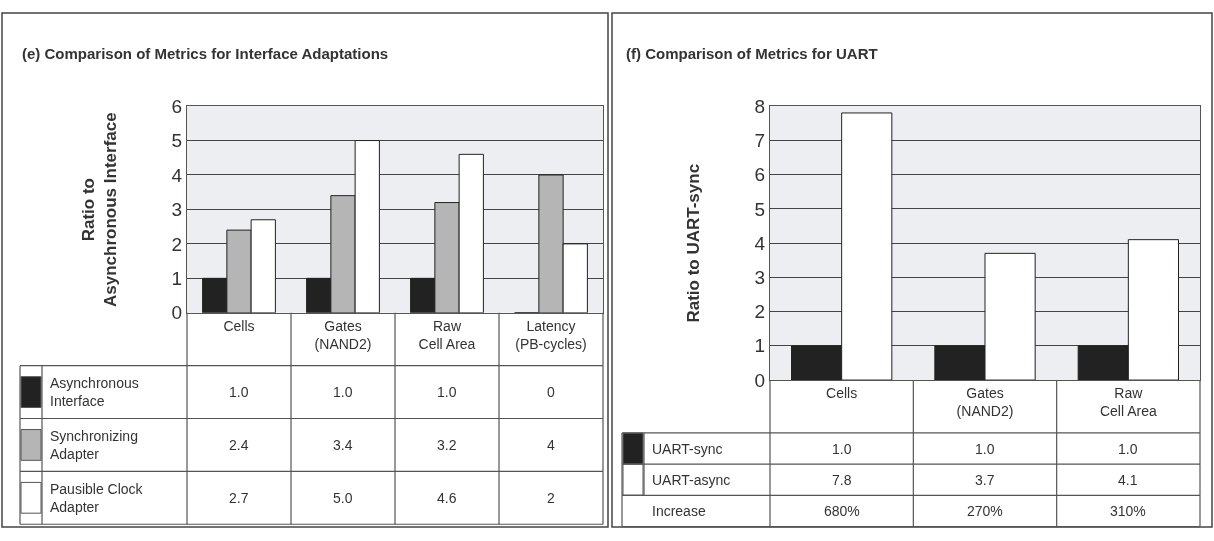 Image resolution: width=1214 pixels, height=541 pixels. What do you see at coordinates (842, 480) in the screenshot?
I see `data-label: 7.8` at bounding box center [842, 480].